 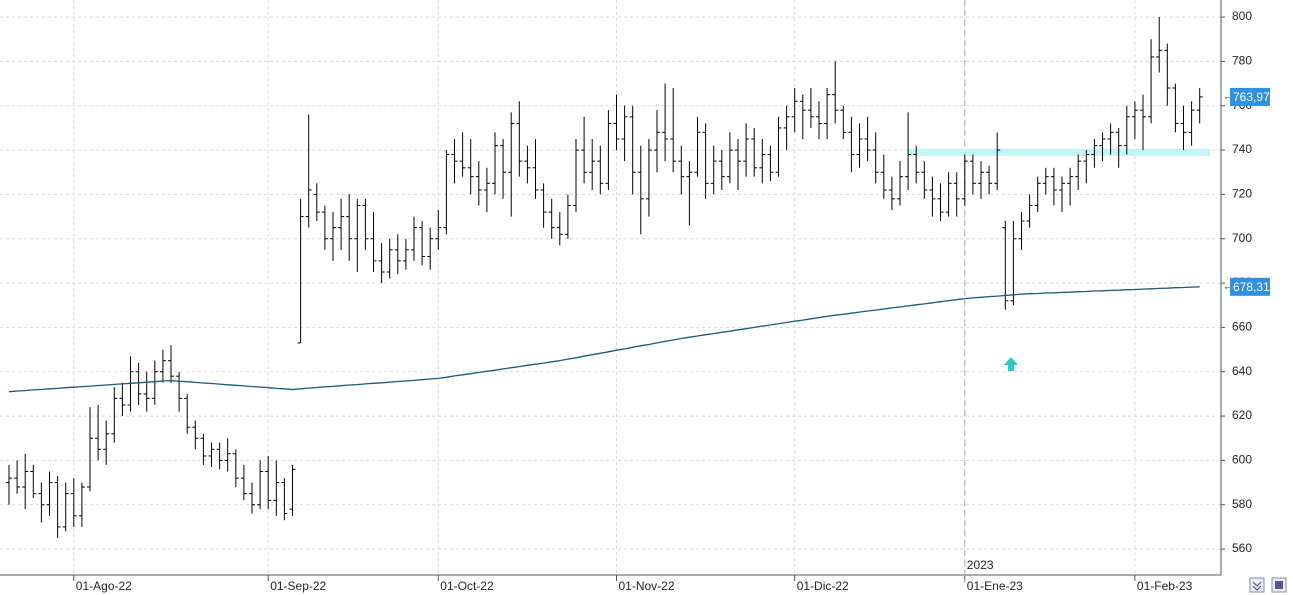 What do you see at coordinates (1242, 504) in the screenshot?
I see `y-tick-label: 580` at bounding box center [1242, 504].